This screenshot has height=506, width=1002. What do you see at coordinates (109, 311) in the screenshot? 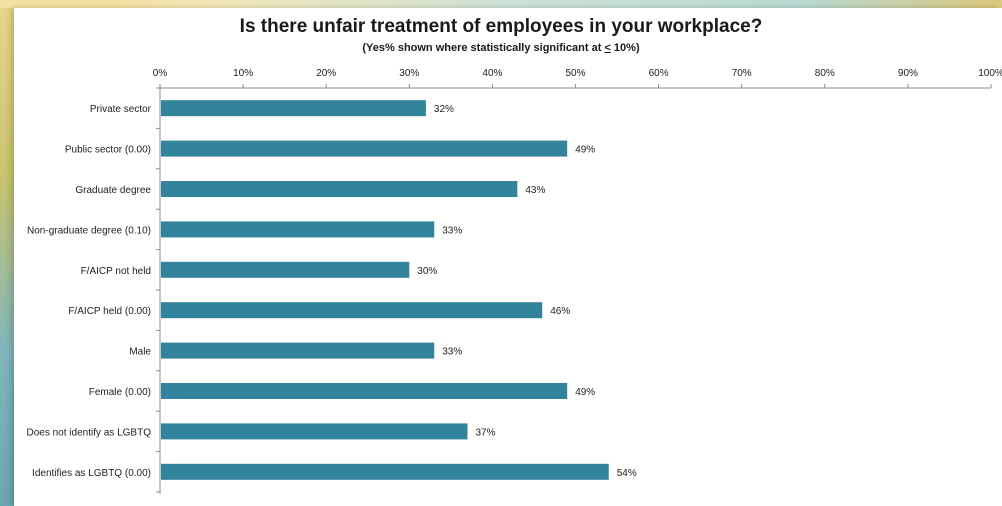
I see `category-label: F/AICP held (0.00)` at bounding box center [109, 311].